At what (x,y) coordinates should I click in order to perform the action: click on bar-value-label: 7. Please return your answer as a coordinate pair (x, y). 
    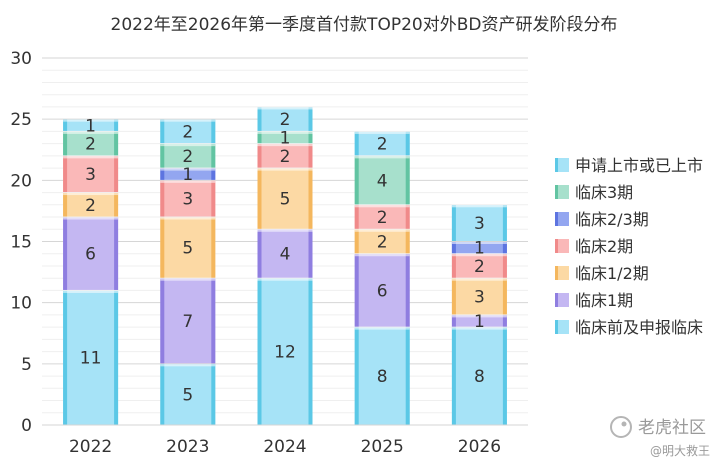
    Looking at the image, I should click on (187, 322).